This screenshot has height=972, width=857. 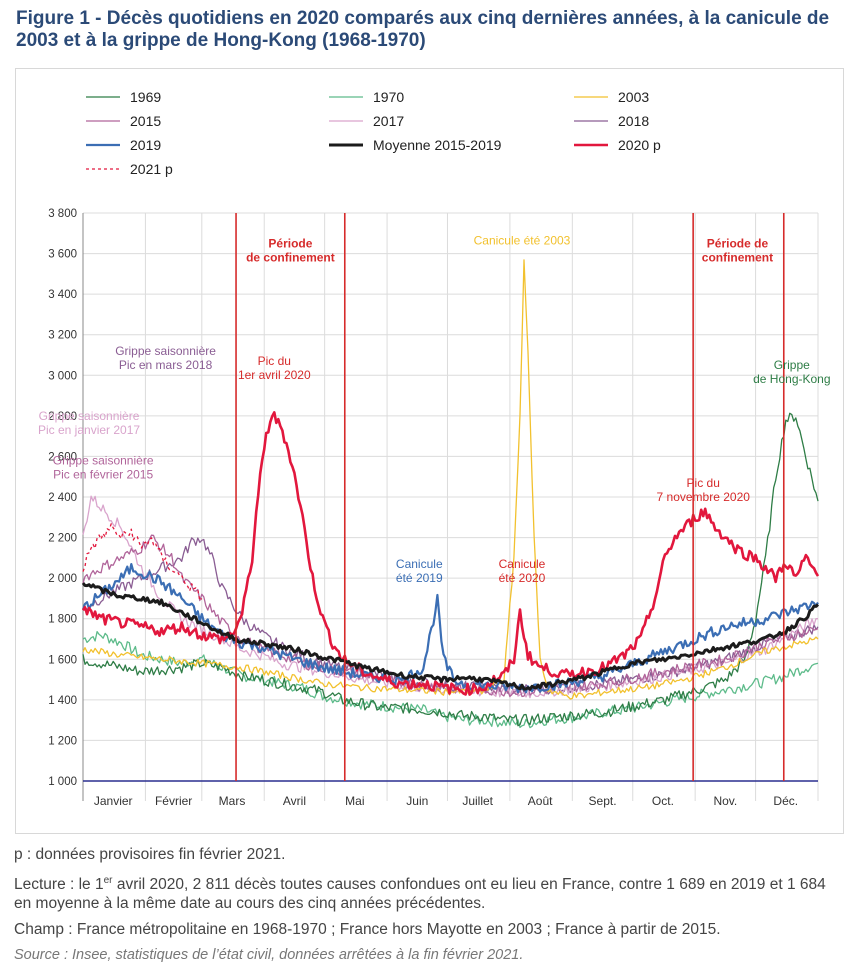 I want to click on chart-annotation: Canicule été 2019, so click(x=419, y=571).